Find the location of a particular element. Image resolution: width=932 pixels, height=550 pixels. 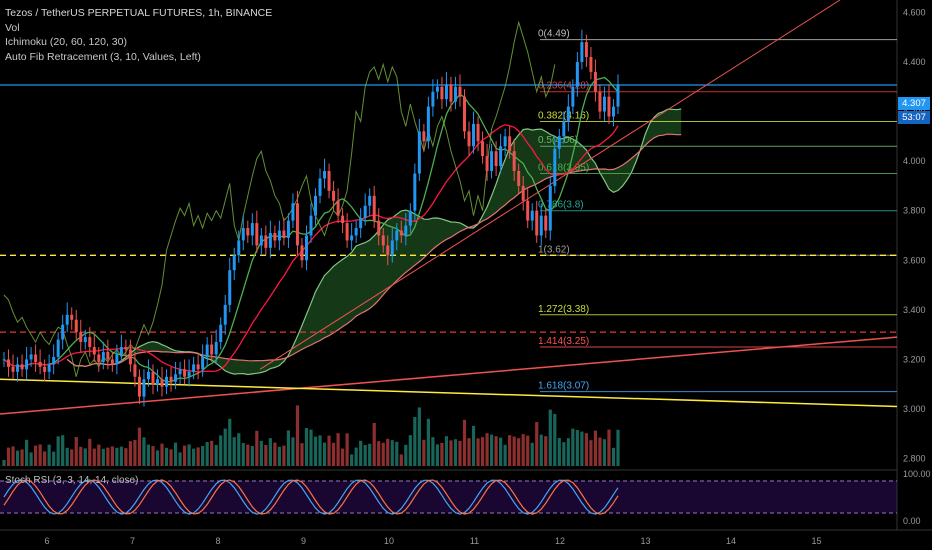

stoch-d-line is located at coordinates (311, 497).